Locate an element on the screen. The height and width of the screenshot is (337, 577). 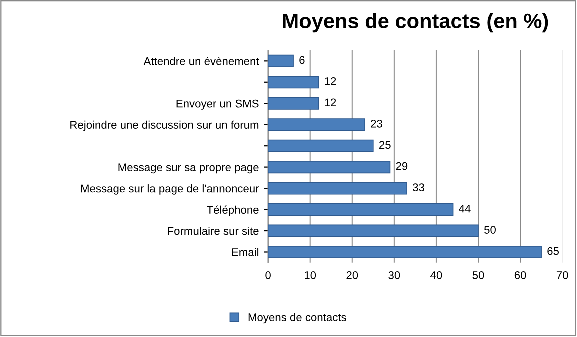
x-tick-label: 10 is located at coordinates (310, 275).